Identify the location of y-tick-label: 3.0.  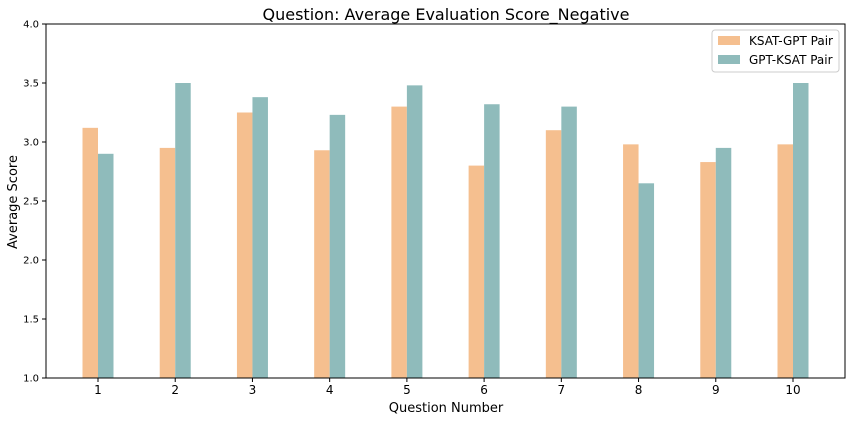
(31, 143).